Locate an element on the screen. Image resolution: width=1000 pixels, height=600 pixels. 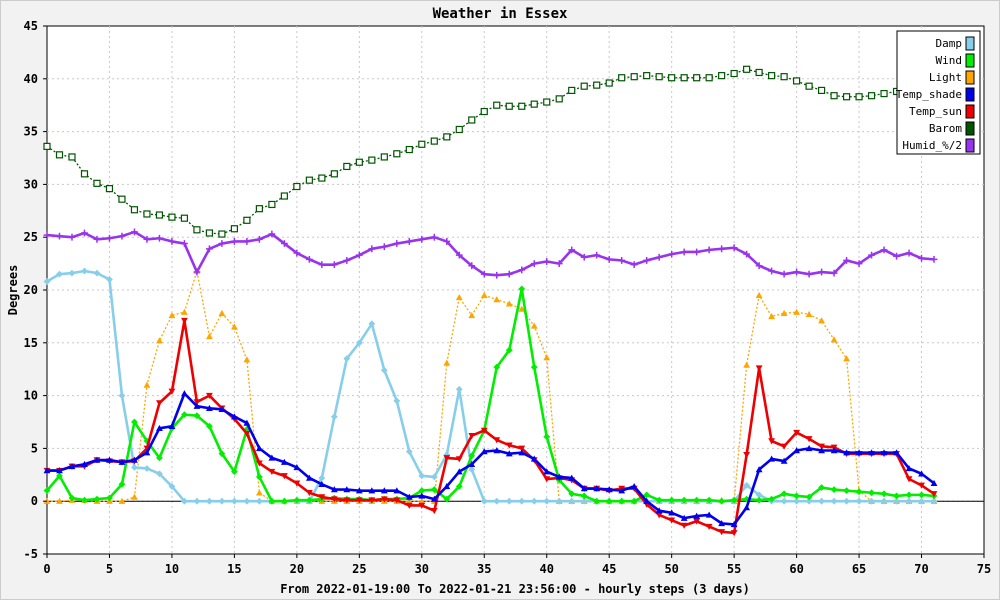
y-tick-label: 10 is located at coordinates (31, 396).